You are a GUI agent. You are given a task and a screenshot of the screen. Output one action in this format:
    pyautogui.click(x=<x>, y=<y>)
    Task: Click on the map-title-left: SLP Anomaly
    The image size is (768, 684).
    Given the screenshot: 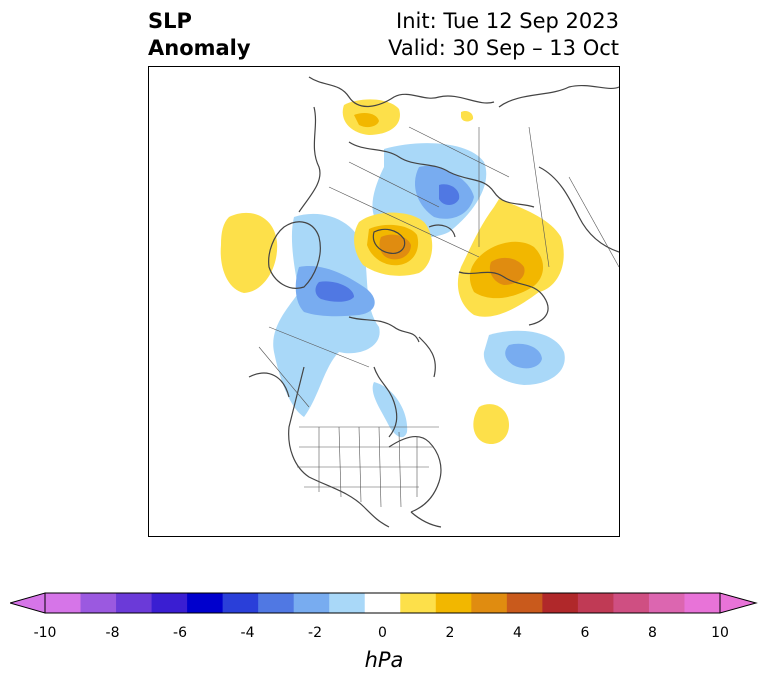 What is the action you would take?
    pyautogui.click(x=199, y=35)
    